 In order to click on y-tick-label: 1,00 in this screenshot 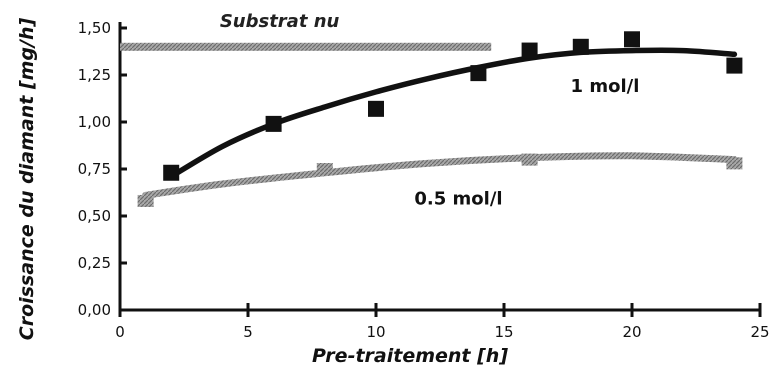, I will do `click(94, 122)`.